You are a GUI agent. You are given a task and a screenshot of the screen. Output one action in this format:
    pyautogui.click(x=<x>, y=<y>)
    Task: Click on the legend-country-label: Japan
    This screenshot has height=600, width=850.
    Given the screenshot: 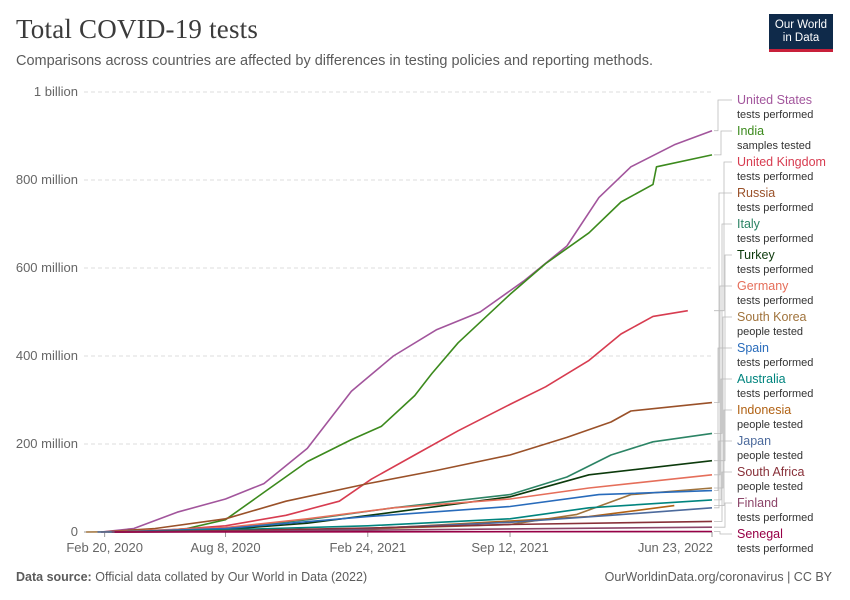 What is the action you would take?
    pyautogui.click(x=754, y=441)
    